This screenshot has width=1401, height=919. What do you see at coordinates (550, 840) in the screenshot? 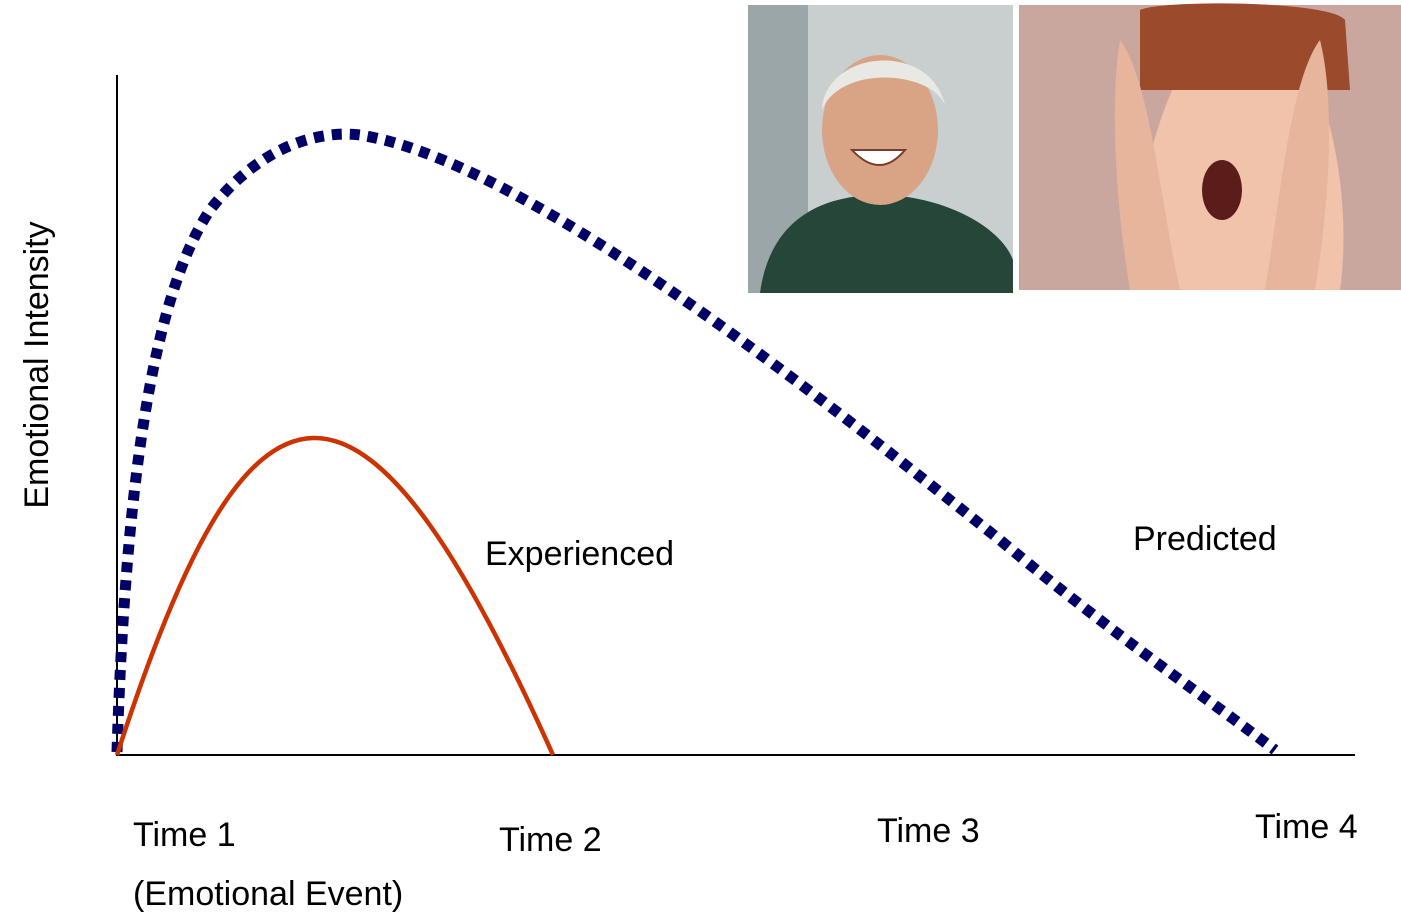
I see `time-label: Time 2` at bounding box center [550, 840].